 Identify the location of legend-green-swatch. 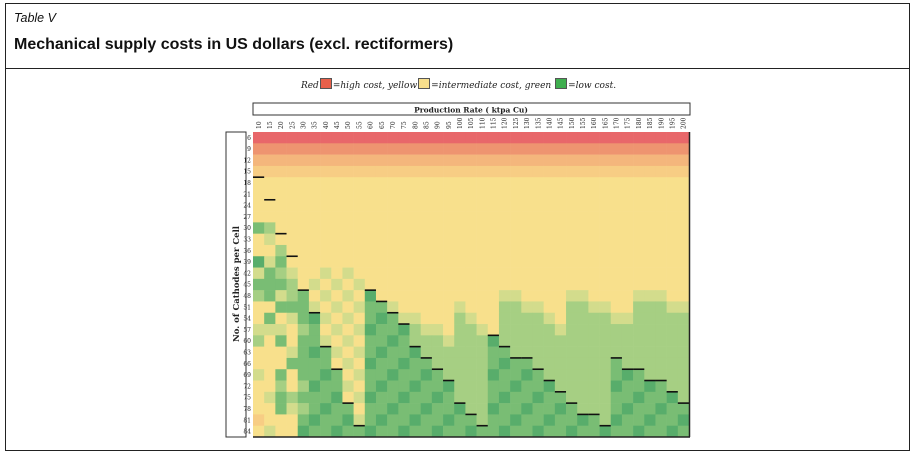
(561, 83).